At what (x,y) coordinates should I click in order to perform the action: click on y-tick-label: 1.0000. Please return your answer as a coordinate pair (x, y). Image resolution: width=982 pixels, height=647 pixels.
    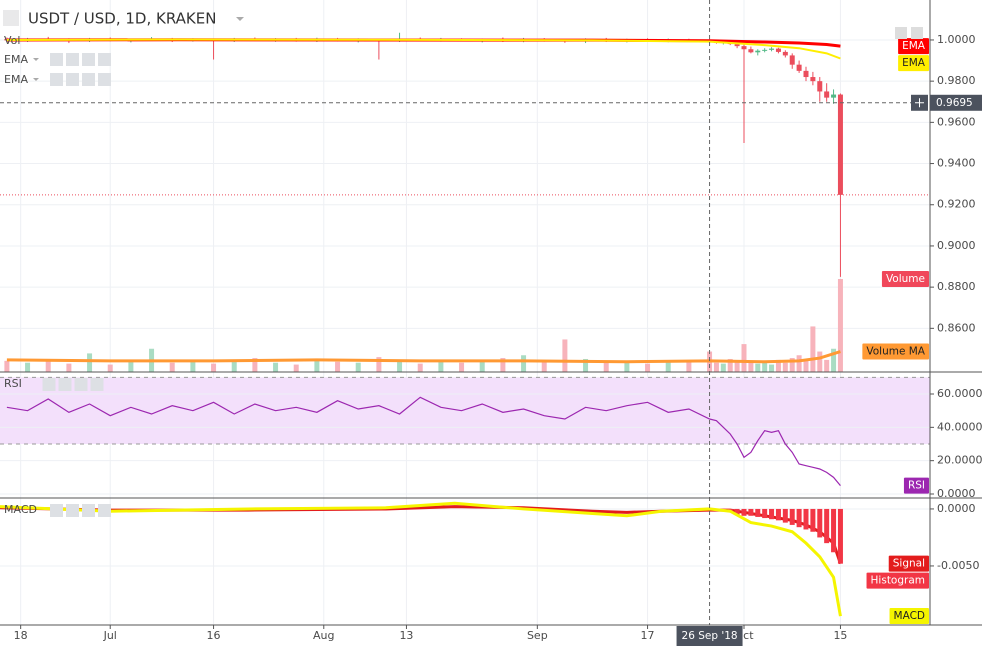
    Looking at the image, I should click on (956, 39).